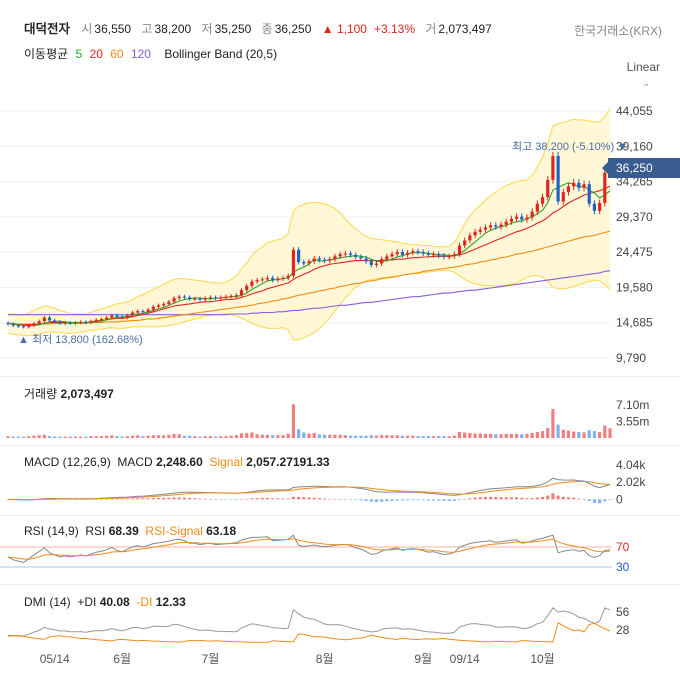  I want to click on scale-mode-select: Linear ⌄, so click(643, 74).